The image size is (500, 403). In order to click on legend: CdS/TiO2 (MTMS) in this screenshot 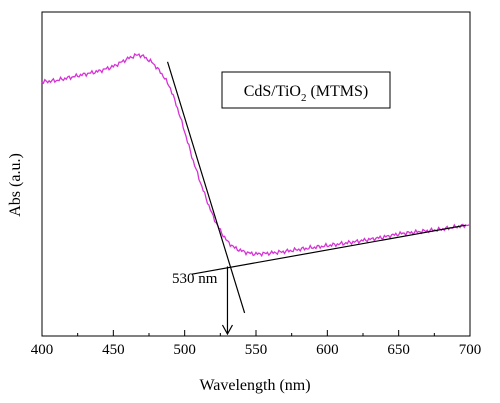, I will do `click(306, 90)`.